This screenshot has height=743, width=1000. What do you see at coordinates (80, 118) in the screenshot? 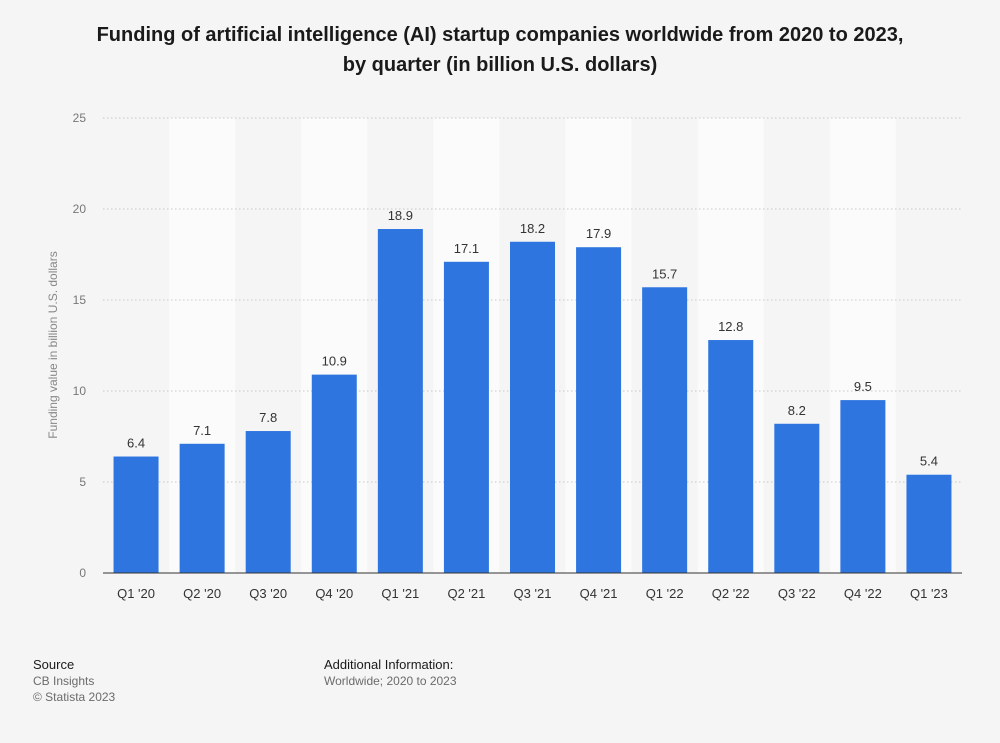
I see `y-tick-label: 25` at bounding box center [80, 118].